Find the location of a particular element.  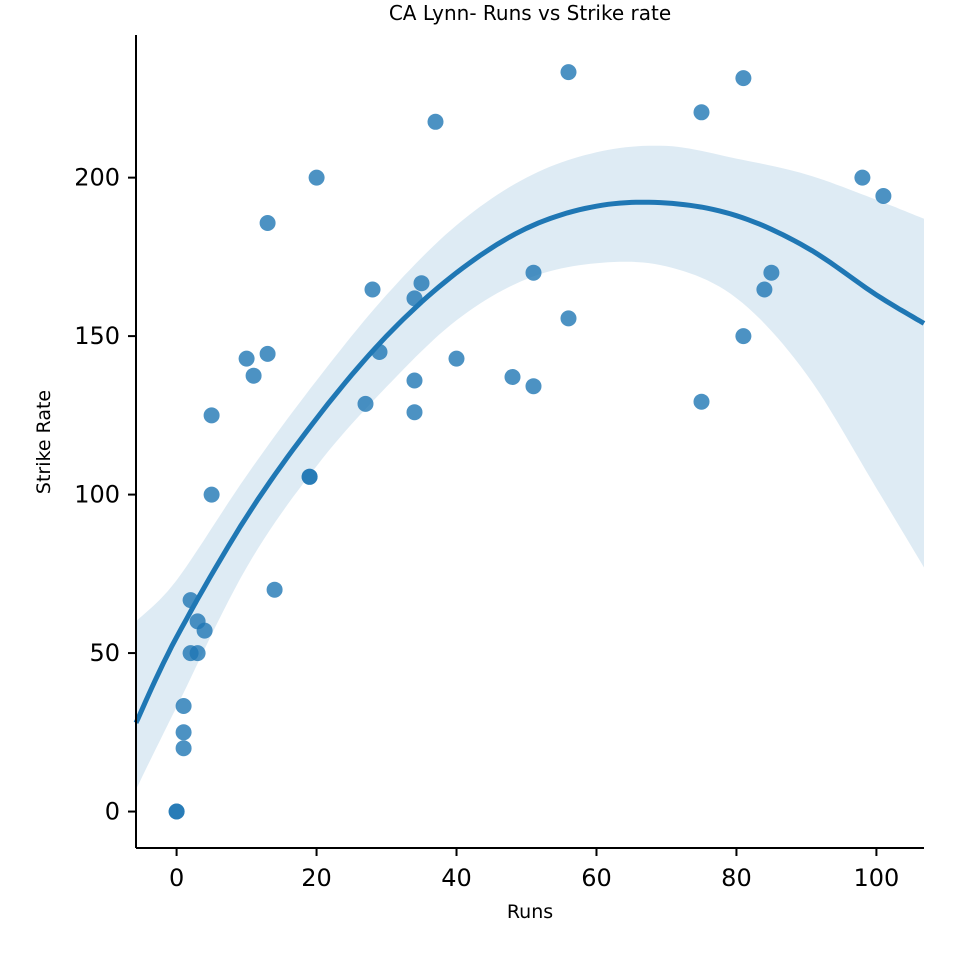

y-axis-ticks: 0 50 100 150 200 is located at coordinates (105, 495).